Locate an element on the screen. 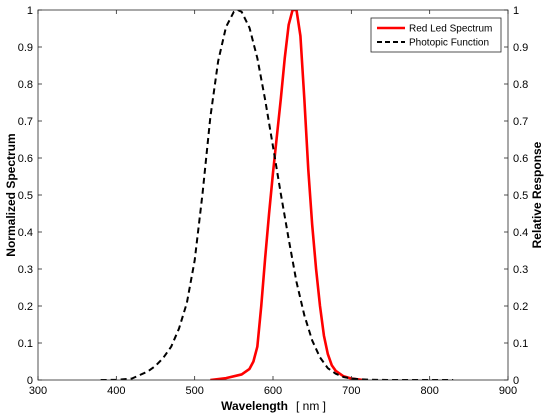 This screenshot has width=550, height=418. x-tick-label: 900 is located at coordinates (508, 391).